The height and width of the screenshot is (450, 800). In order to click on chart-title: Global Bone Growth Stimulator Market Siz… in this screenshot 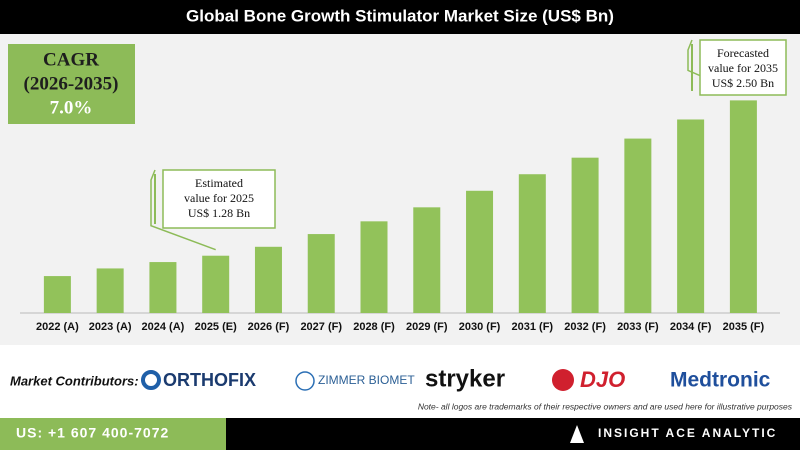, I will do `click(400, 15)`.